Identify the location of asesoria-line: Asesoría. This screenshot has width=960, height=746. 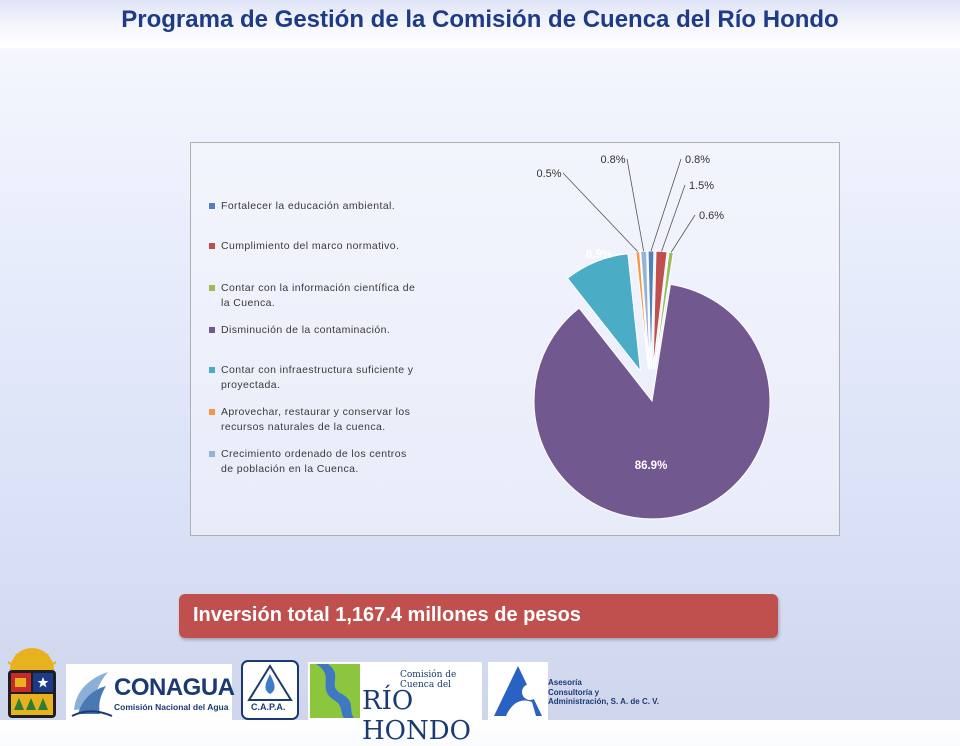
(565, 682).